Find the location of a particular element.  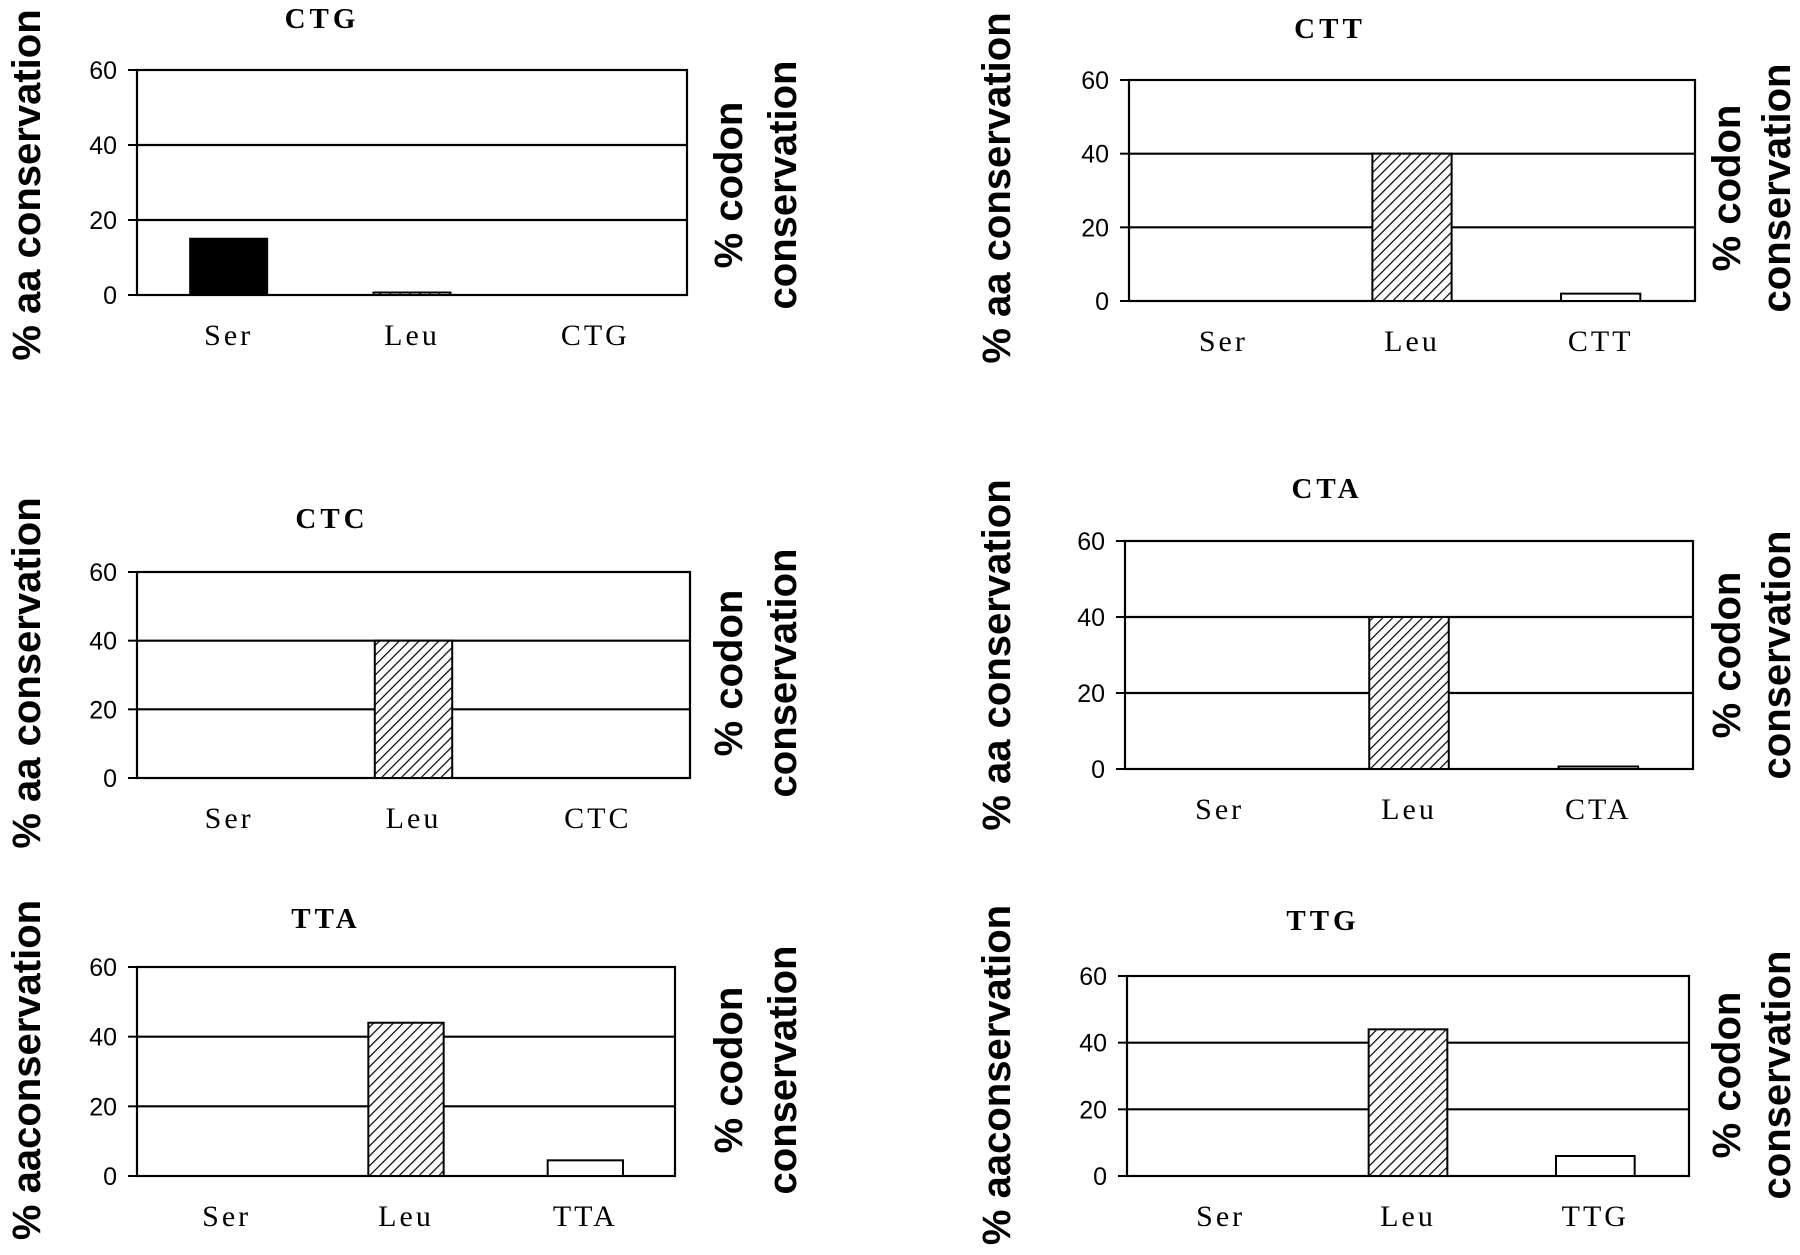

chart-title: CTC is located at coordinates (331, 519).